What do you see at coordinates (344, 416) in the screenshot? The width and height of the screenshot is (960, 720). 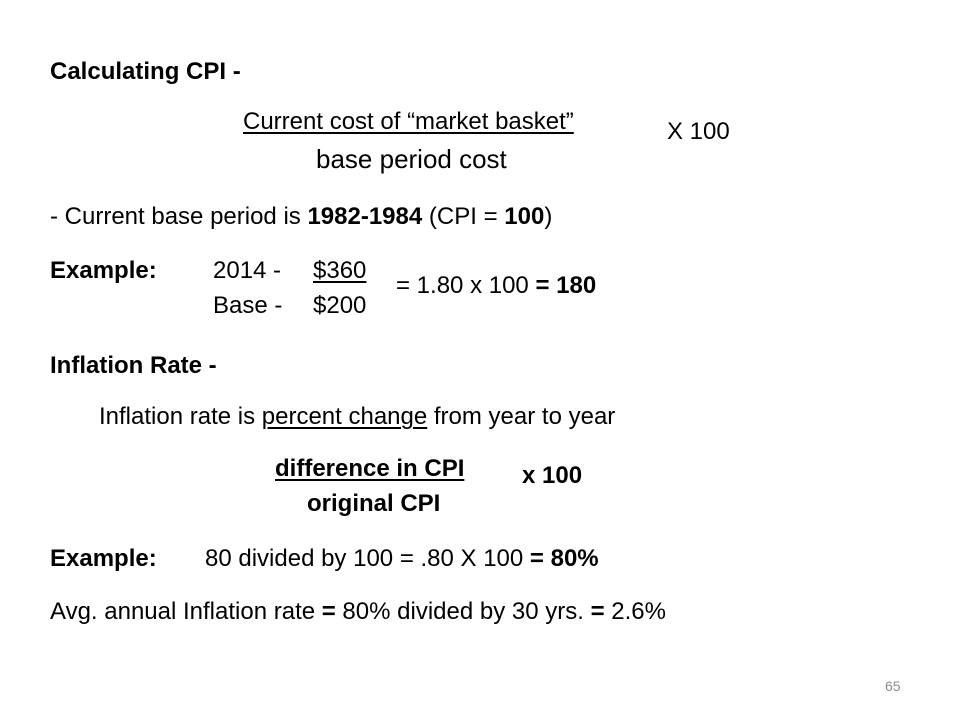 I see `inflation-definition-underlined: percent change` at bounding box center [344, 416].